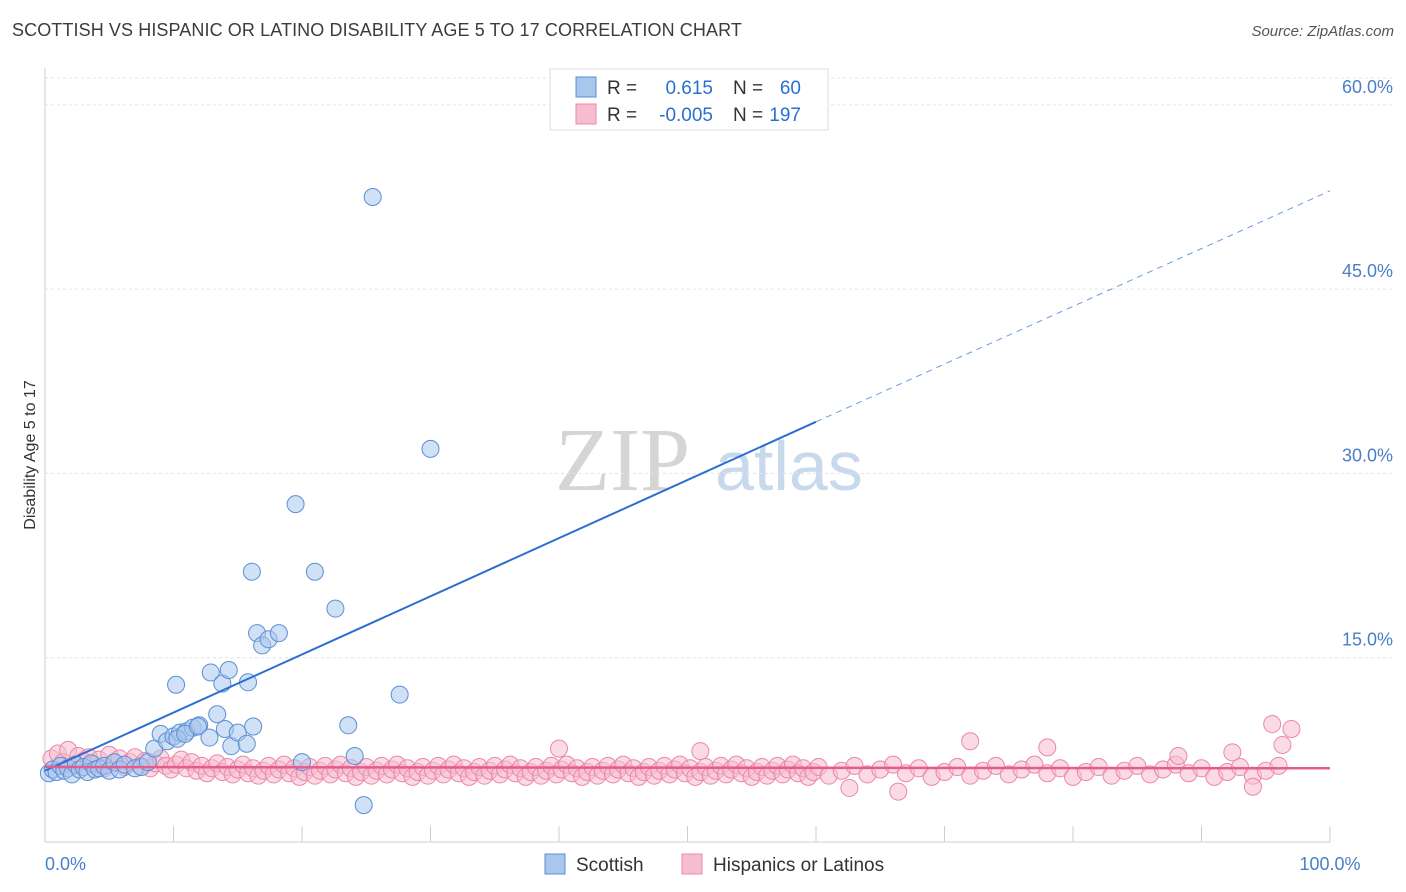 This screenshot has width=1406, height=892. What do you see at coordinates (692, 864) in the screenshot?
I see `bottom-legend-swatch-hispanic` at bounding box center [692, 864].